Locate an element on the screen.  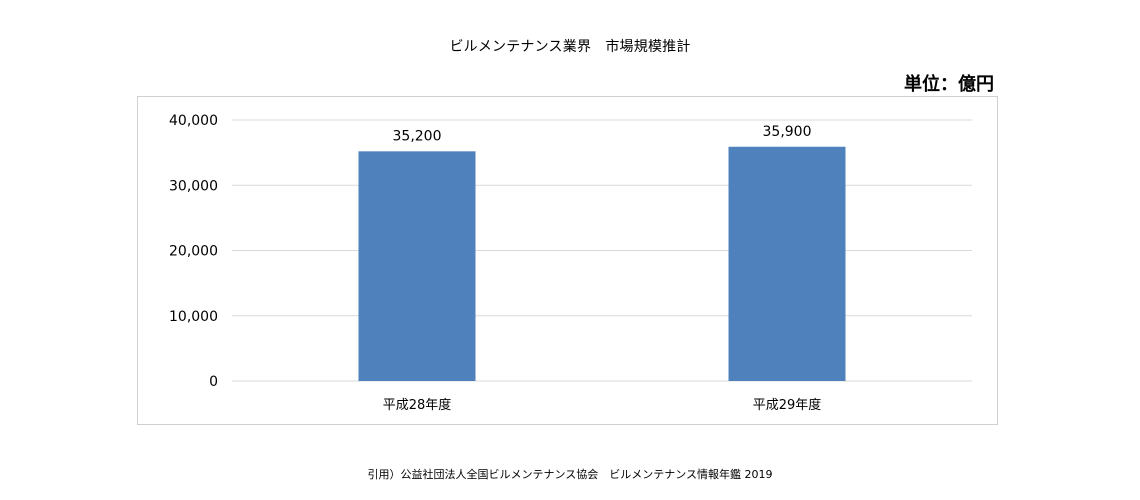
y-tick-label: 40,000 is located at coordinates (193, 121).